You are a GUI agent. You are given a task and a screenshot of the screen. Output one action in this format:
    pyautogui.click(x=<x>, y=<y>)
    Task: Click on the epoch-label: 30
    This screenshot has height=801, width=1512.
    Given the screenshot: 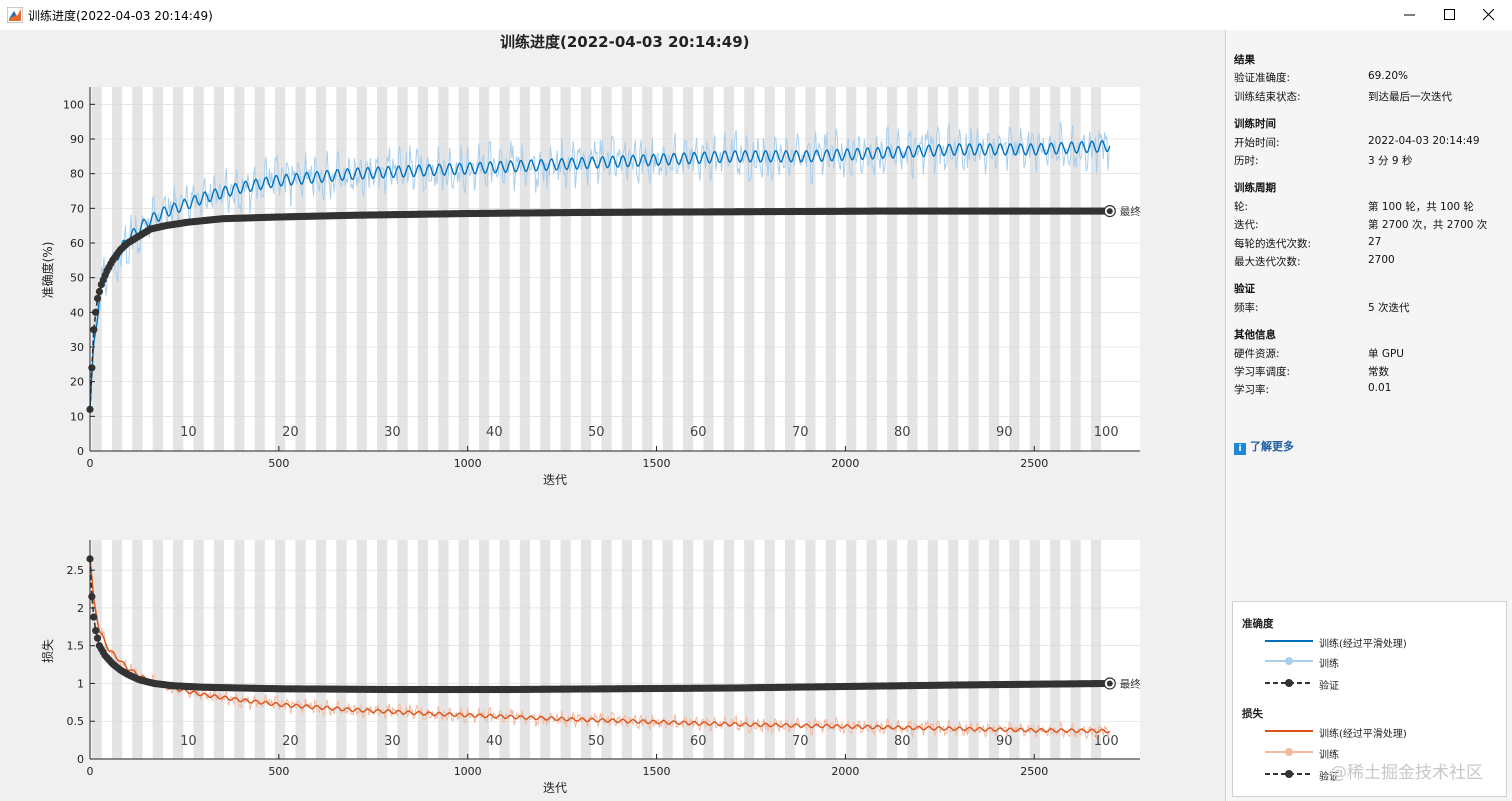 What is the action you would take?
    pyautogui.click(x=392, y=432)
    